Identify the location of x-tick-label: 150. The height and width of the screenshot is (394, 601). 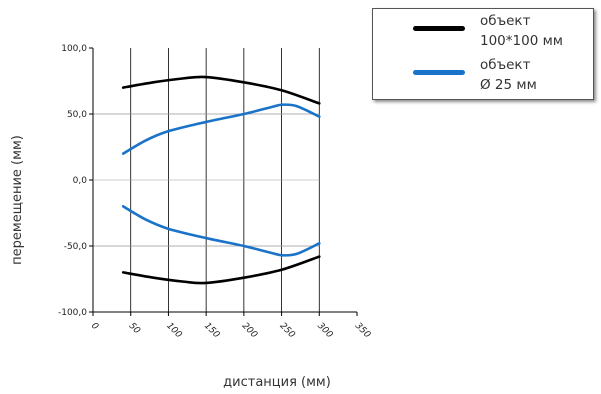
(211, 330).